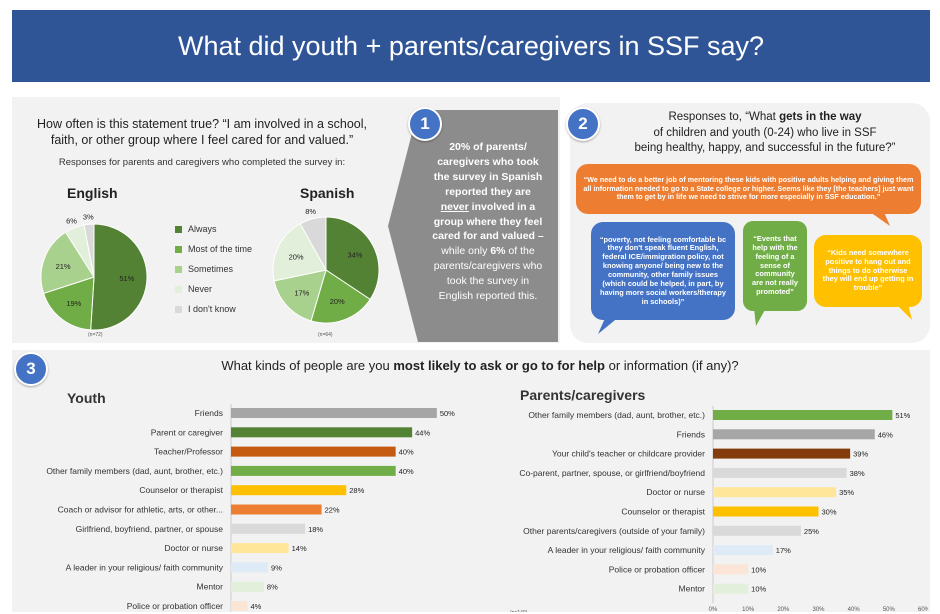 The image size is (940, 614). I want to click on bar-value-label: 44%, so click(422, 432).